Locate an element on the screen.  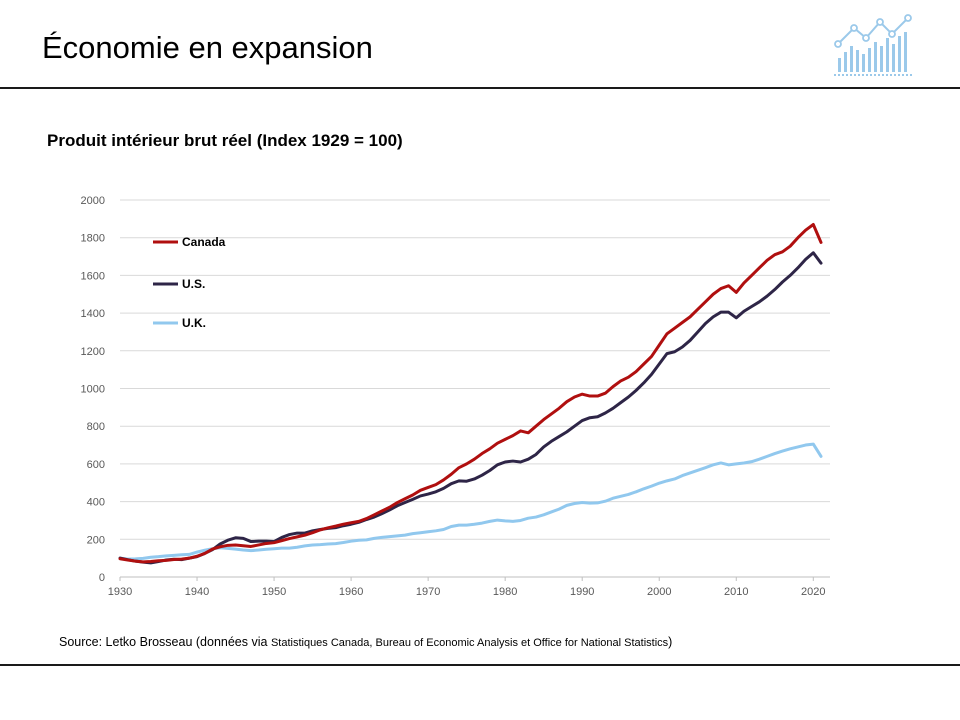
x-tick-label: 2000 is located at coordinates (659, 592).